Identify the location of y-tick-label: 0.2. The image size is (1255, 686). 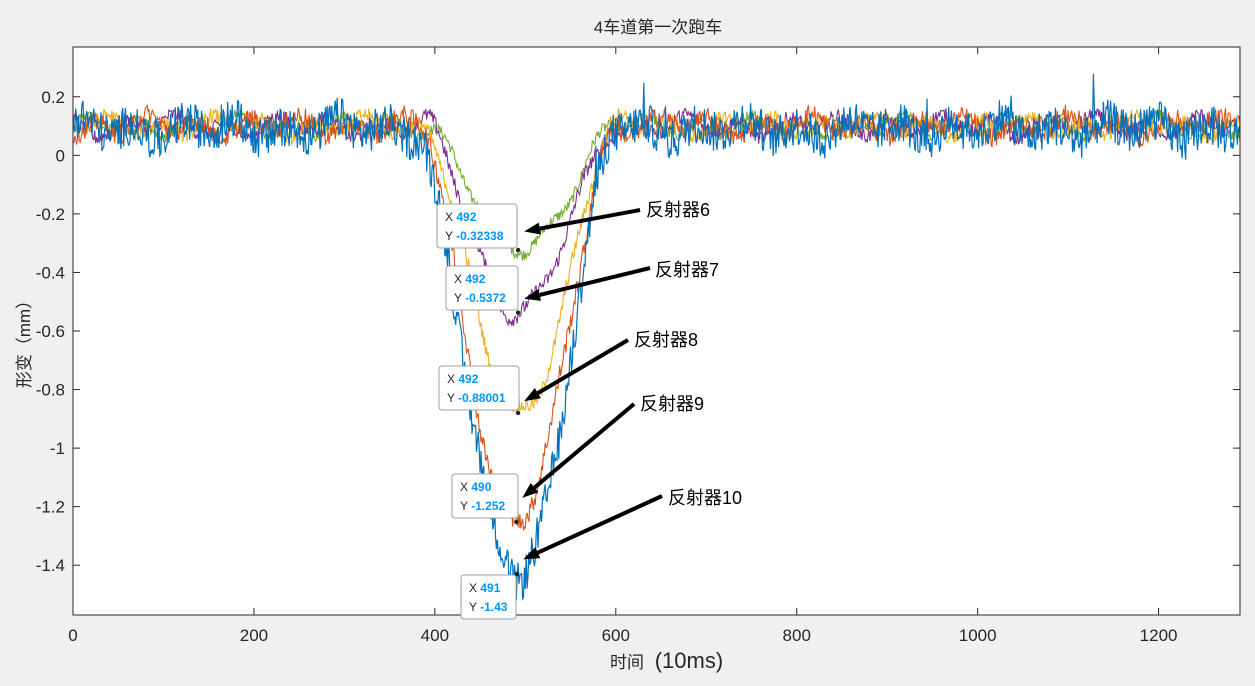
(53, 97).